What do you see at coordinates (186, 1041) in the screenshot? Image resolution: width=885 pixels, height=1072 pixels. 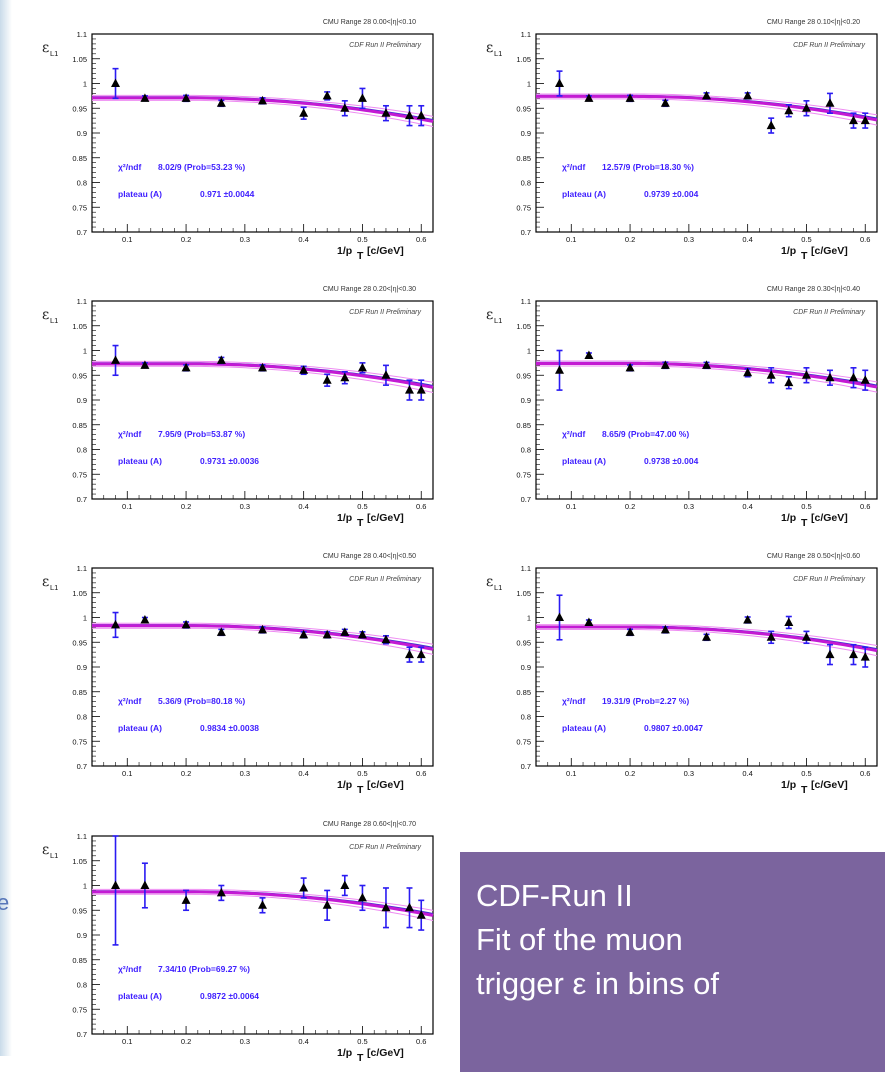 I see `x-tick-label: 0.2` at bounding box center [186, 1041].